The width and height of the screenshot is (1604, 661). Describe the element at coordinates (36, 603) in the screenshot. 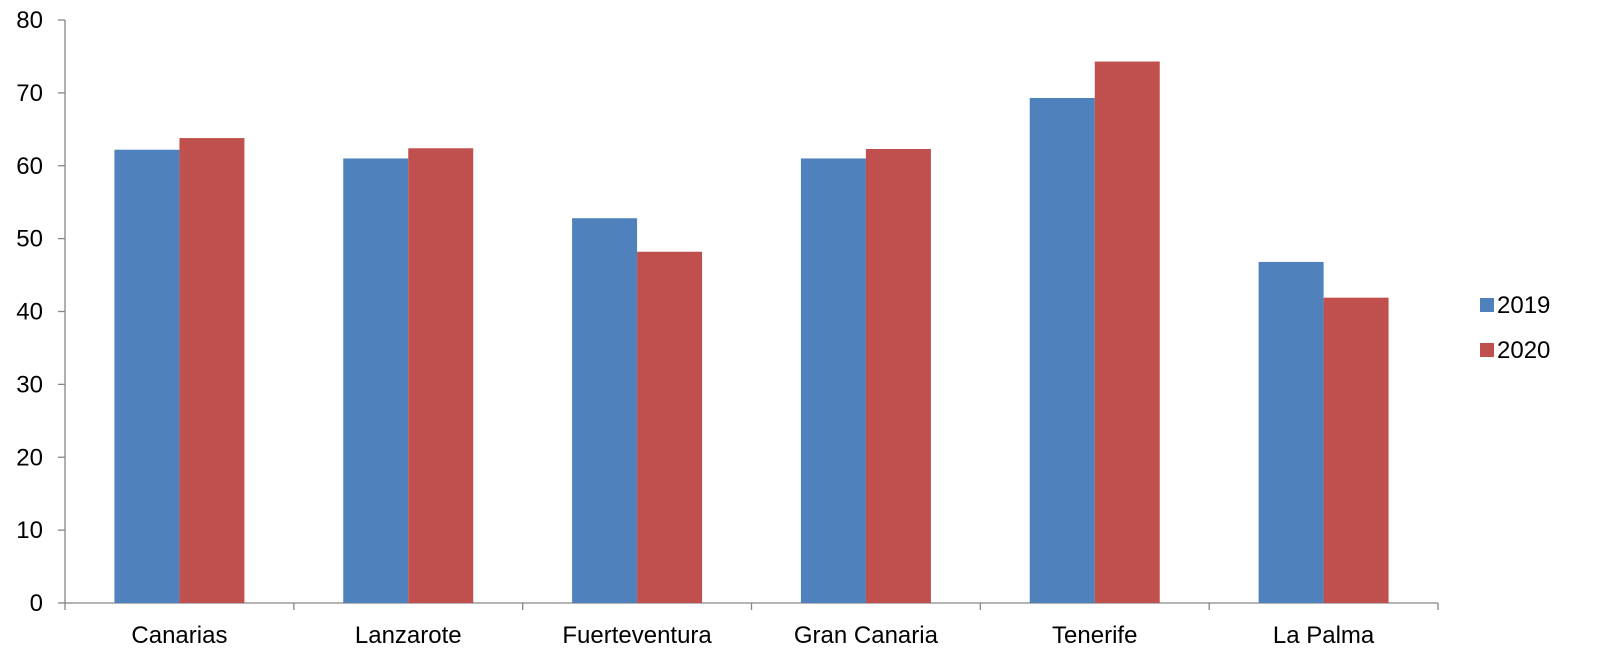

I see `y-tick-label: 0` at that location.